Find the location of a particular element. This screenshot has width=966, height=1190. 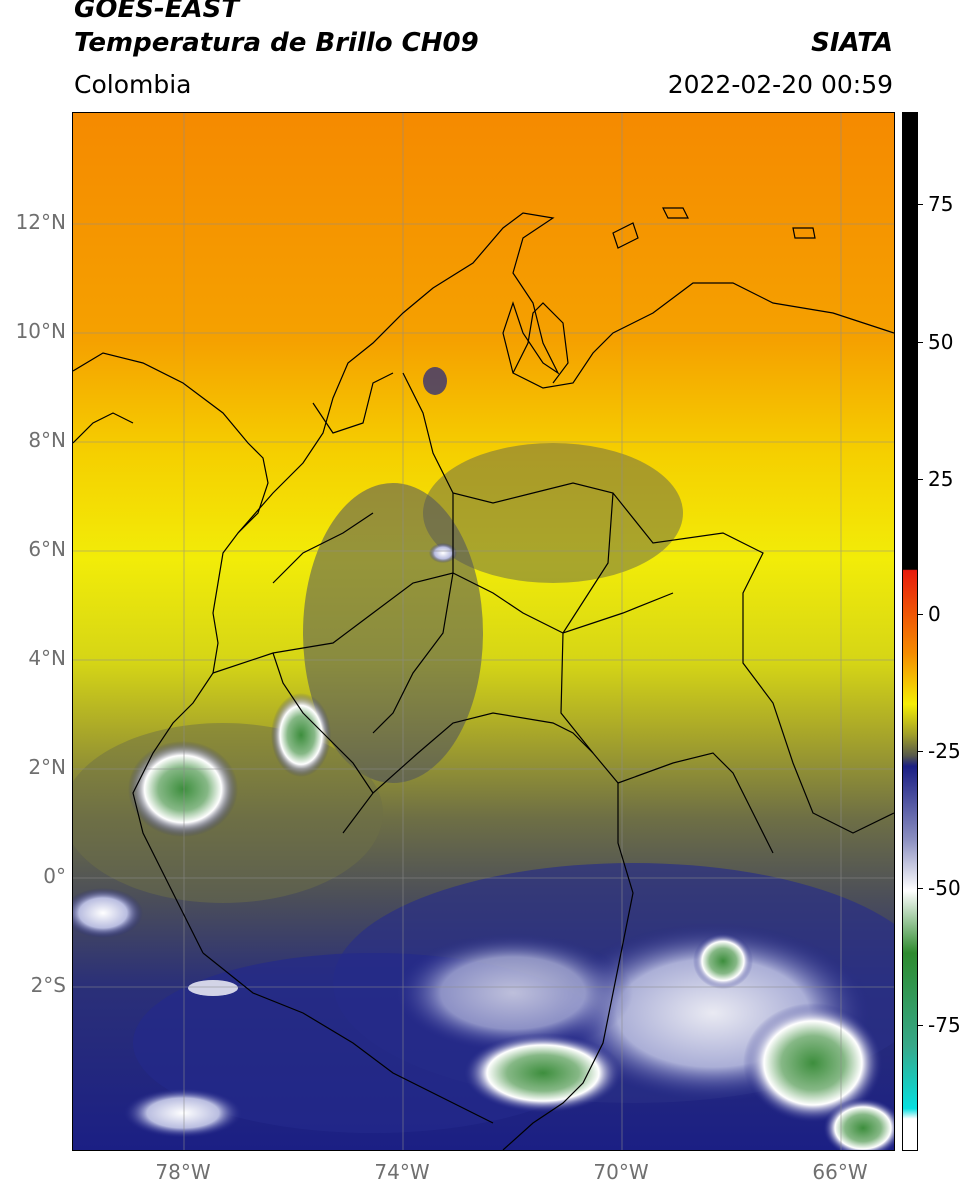

title-product: Temperatura de Brillo CH09 is located at coordinates (276, 43).